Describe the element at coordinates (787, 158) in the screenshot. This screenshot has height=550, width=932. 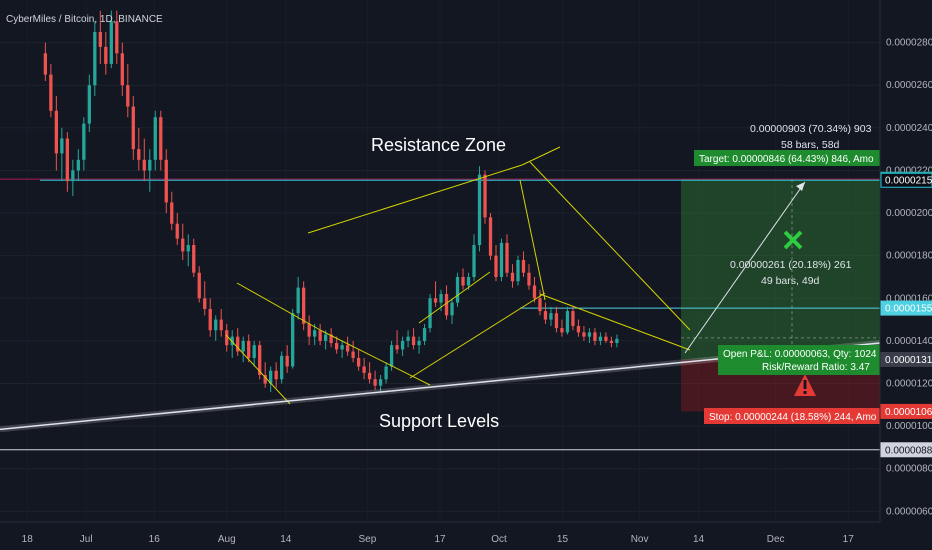
I see `target-label: Target: 0.00000846 (64.43%) 846, Amo` at that location.